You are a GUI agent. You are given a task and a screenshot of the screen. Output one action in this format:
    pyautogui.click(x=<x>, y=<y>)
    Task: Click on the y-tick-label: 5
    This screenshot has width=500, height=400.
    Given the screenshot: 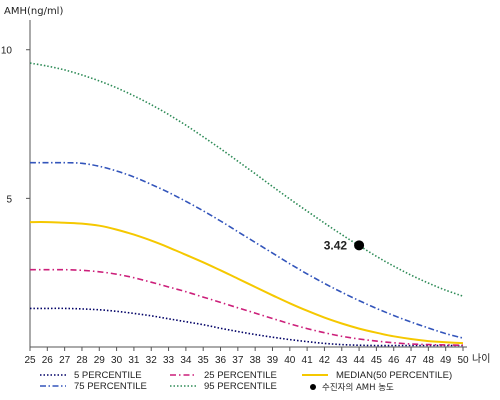 What is the action you would take?
    pyautogui.click(x=9, y=199)
    